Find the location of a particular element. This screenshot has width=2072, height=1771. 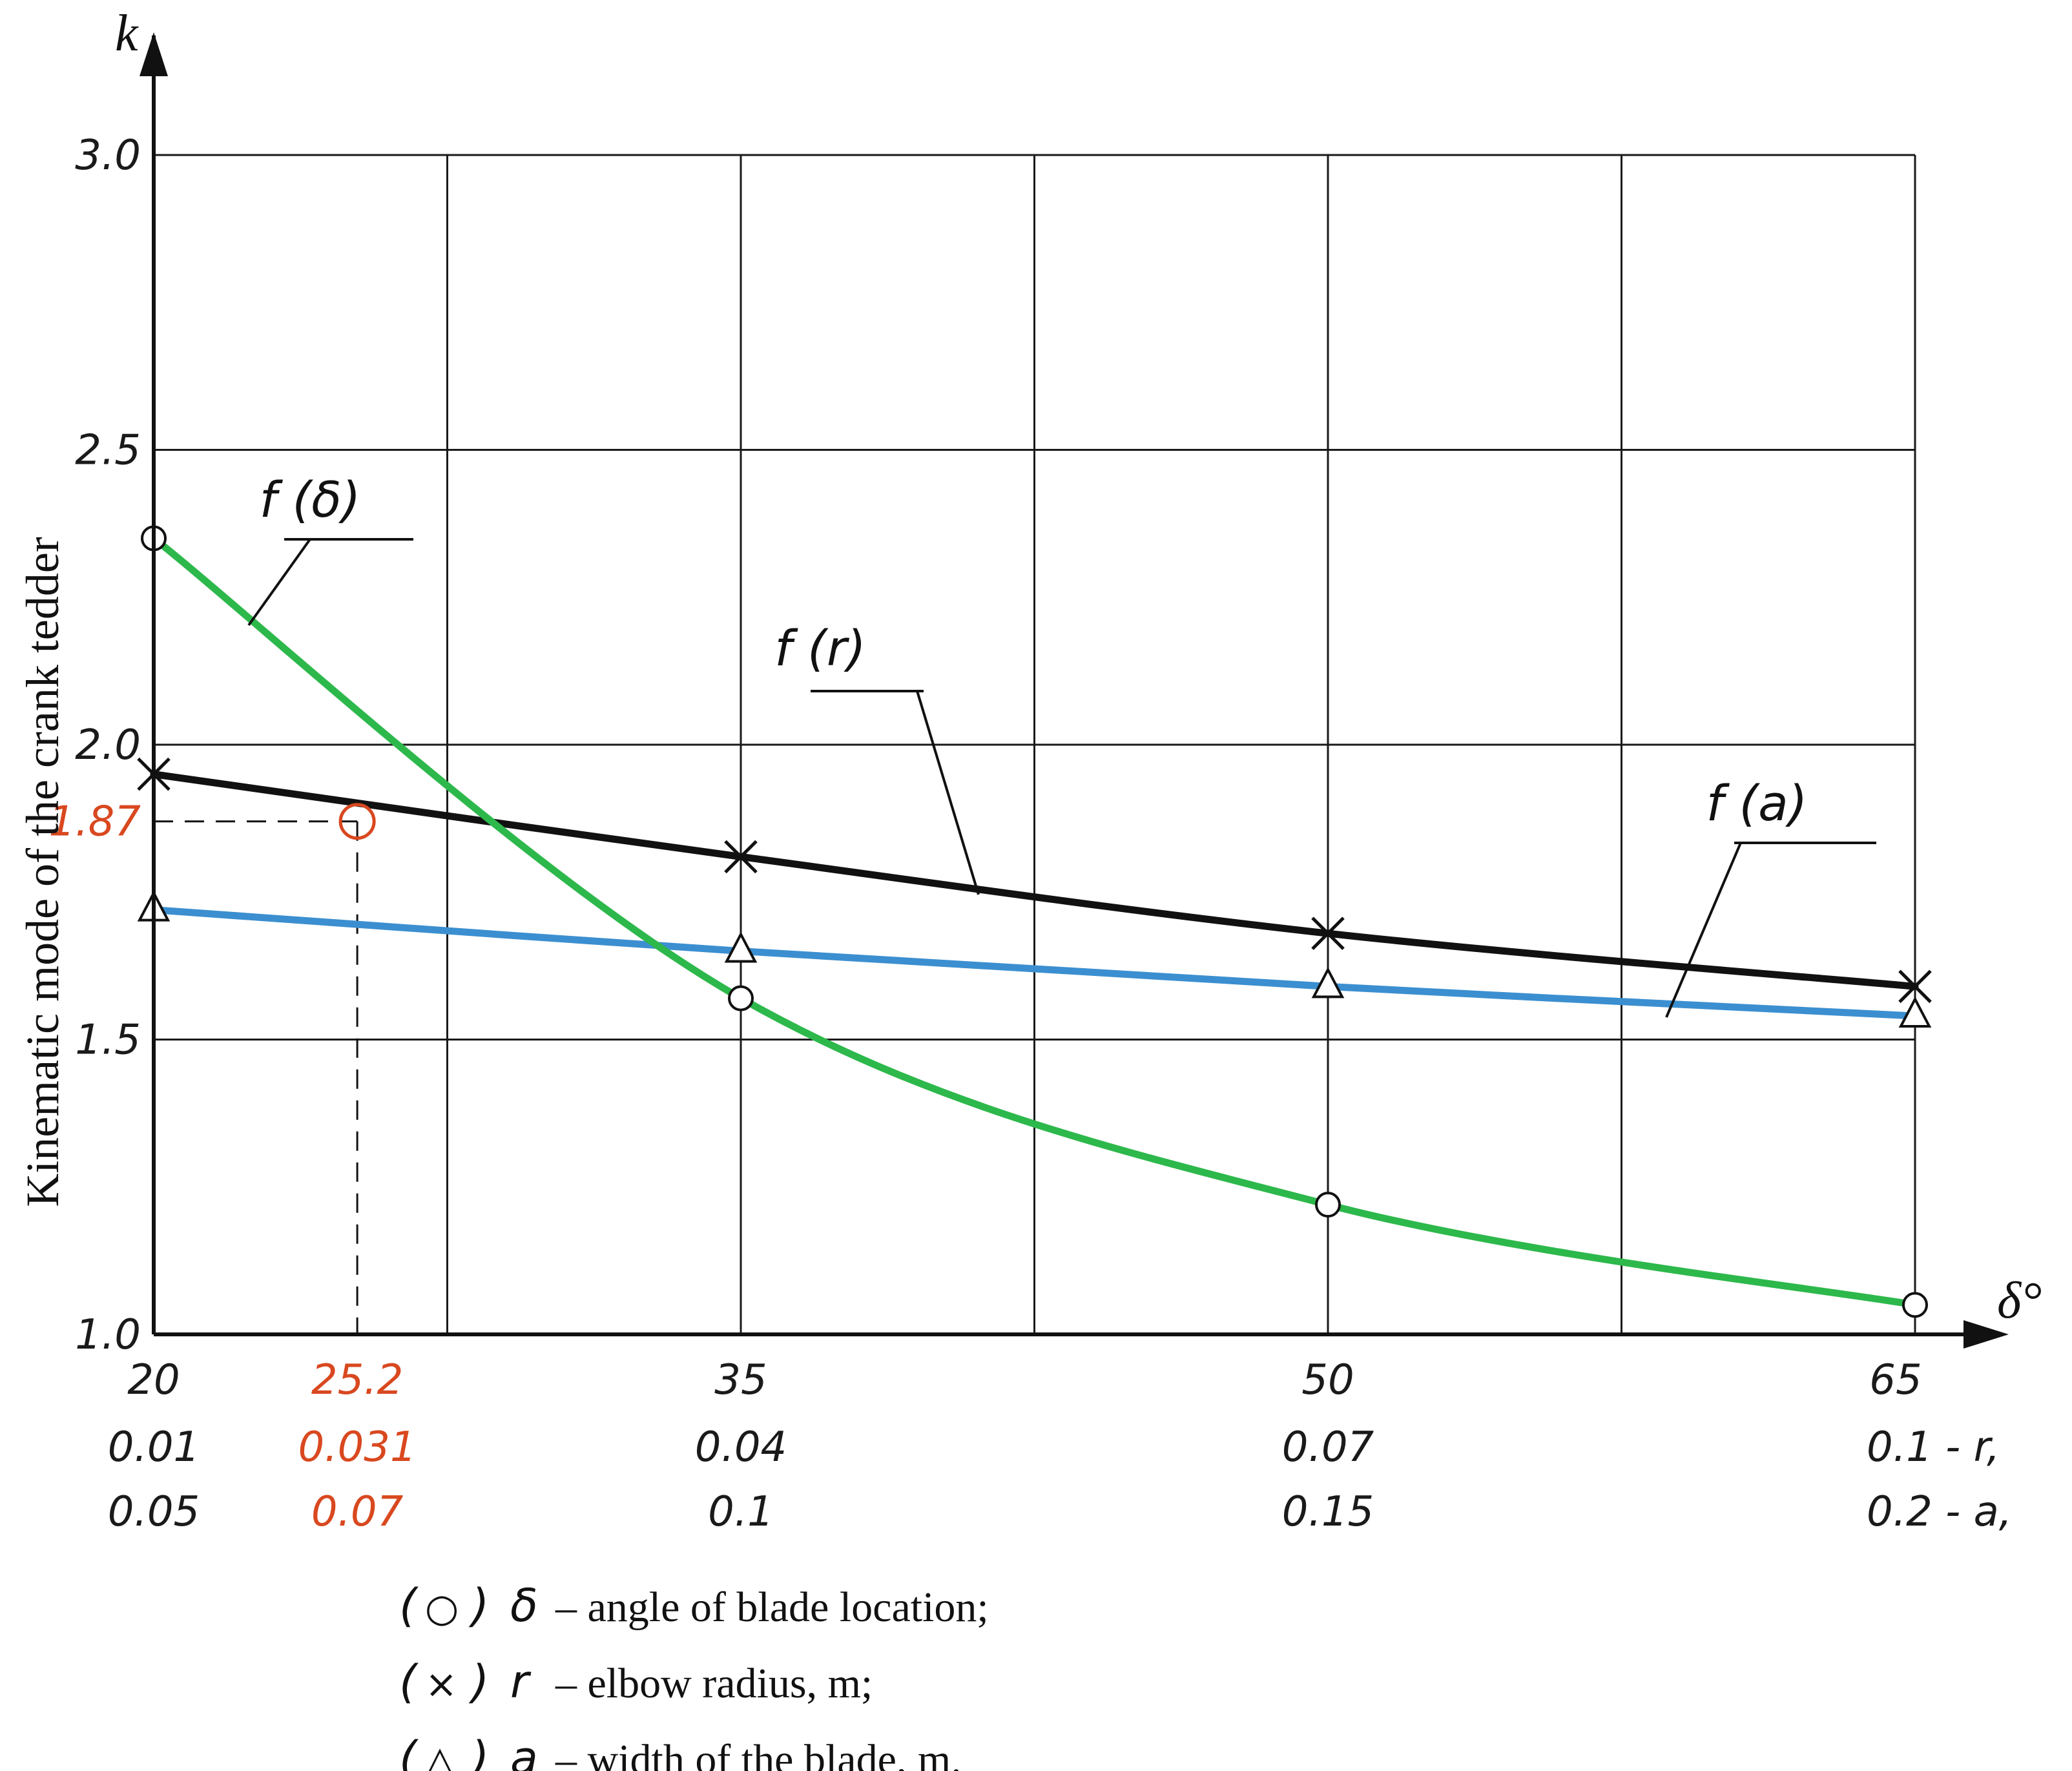

x-tick-label-a: 0.07 is located at coordinates (357, 1512).